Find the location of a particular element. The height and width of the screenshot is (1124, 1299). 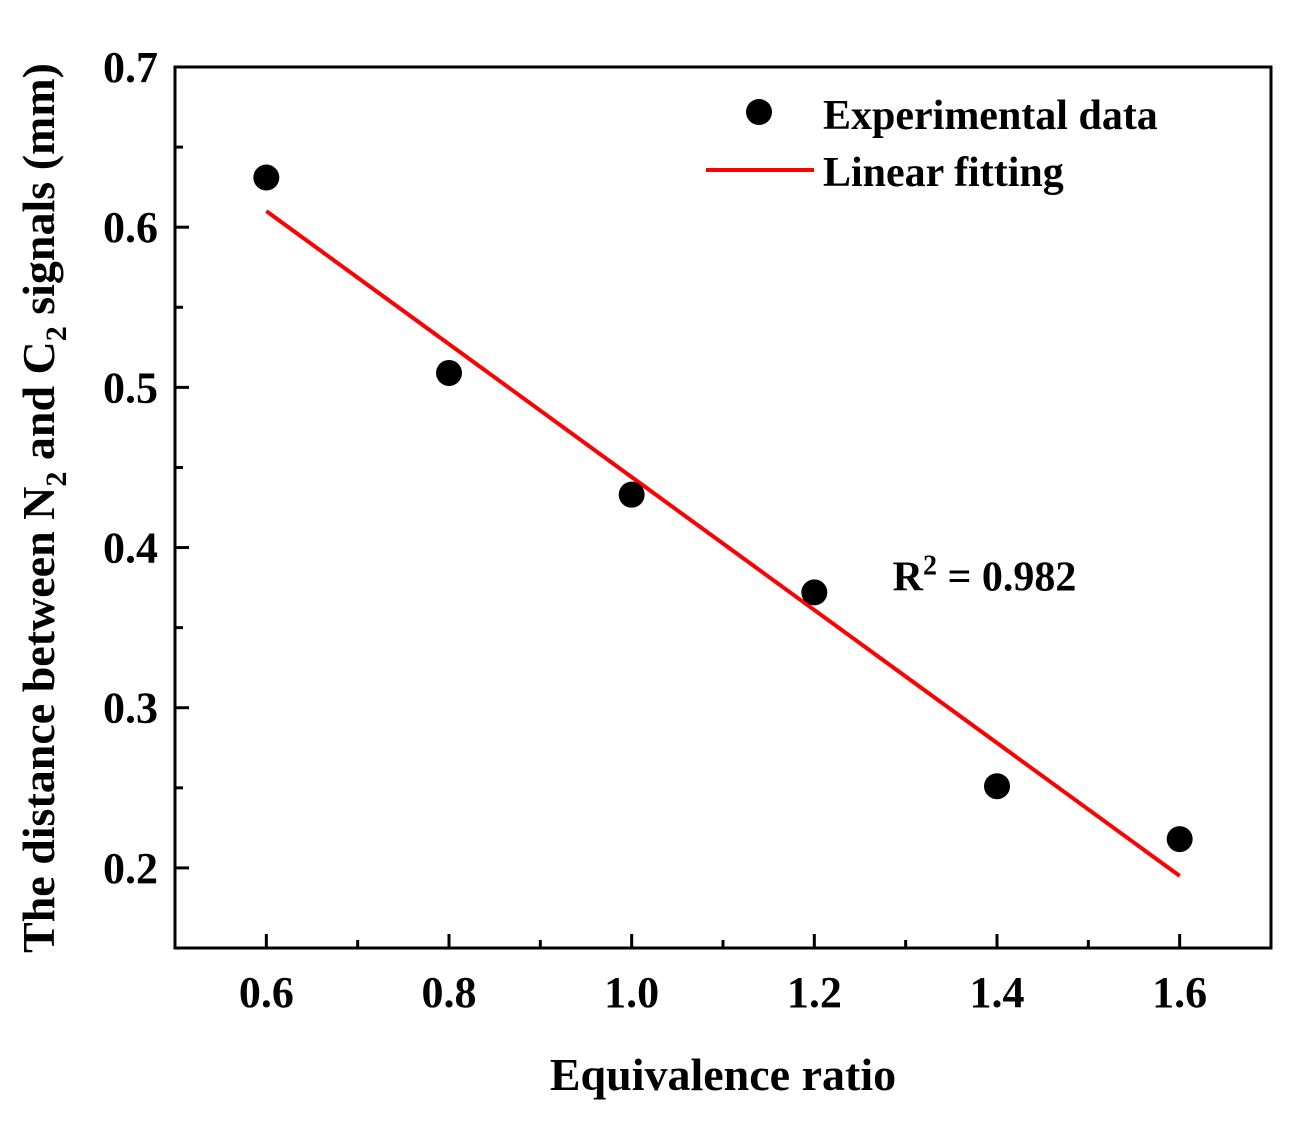

r-squared-annotation: R2 = 0.982 is located at coordinates (985, 576).